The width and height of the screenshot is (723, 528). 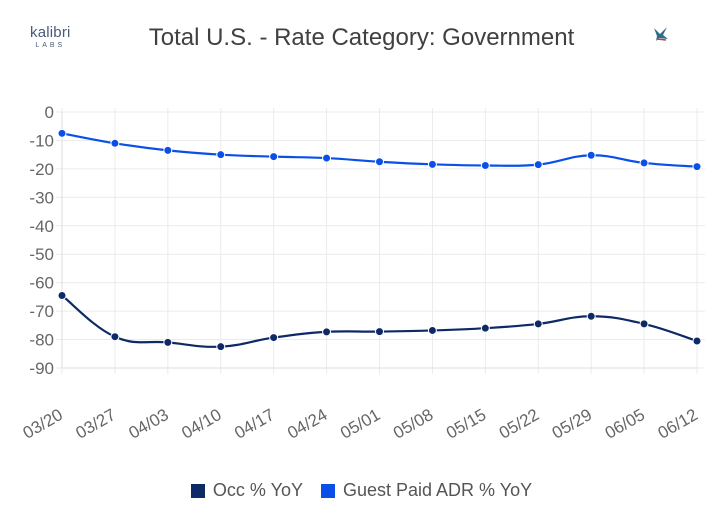 What do you see at coordinates (43, 424) in the screenshot?
I see `x-tick-label: 03/20` at bounding box center [43, 424].